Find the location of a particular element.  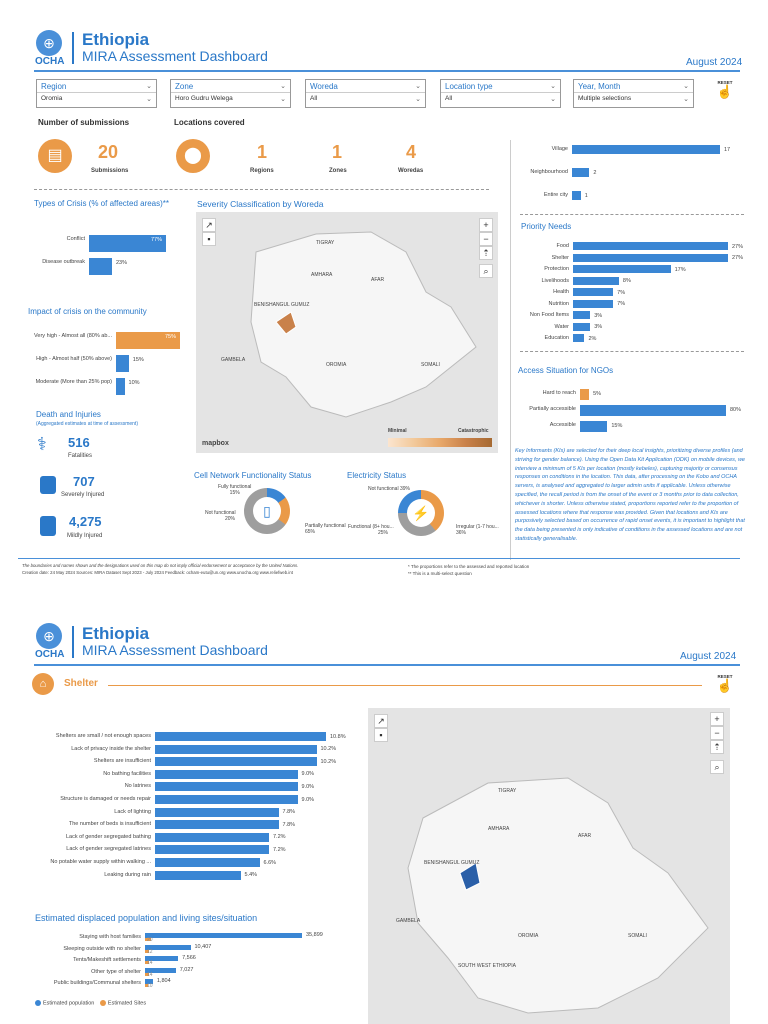

displaced-pop-value: 7,566 is located at coordinates (189, 958).